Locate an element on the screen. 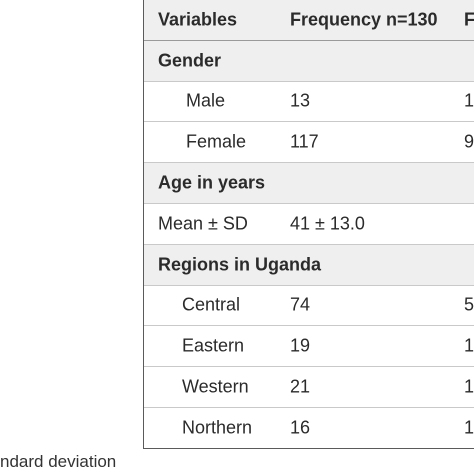 This screenshot has width=474, height=474. table-row: Western 21 1 is located at coordinates (309, 387).